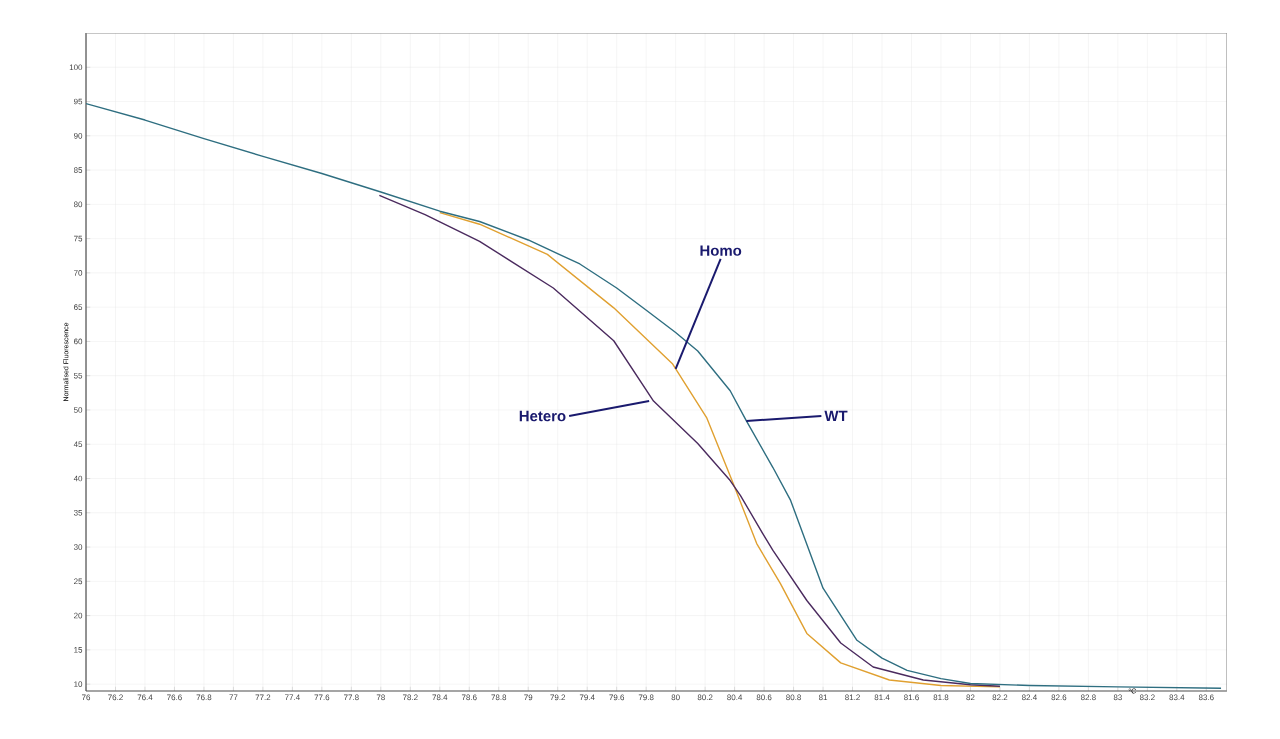 Image resolution: width=1280 pixels, height=739 pixels. Describe the element at coordinates (836, 416) in the screenshot. I see `annotation: WT` at that location.